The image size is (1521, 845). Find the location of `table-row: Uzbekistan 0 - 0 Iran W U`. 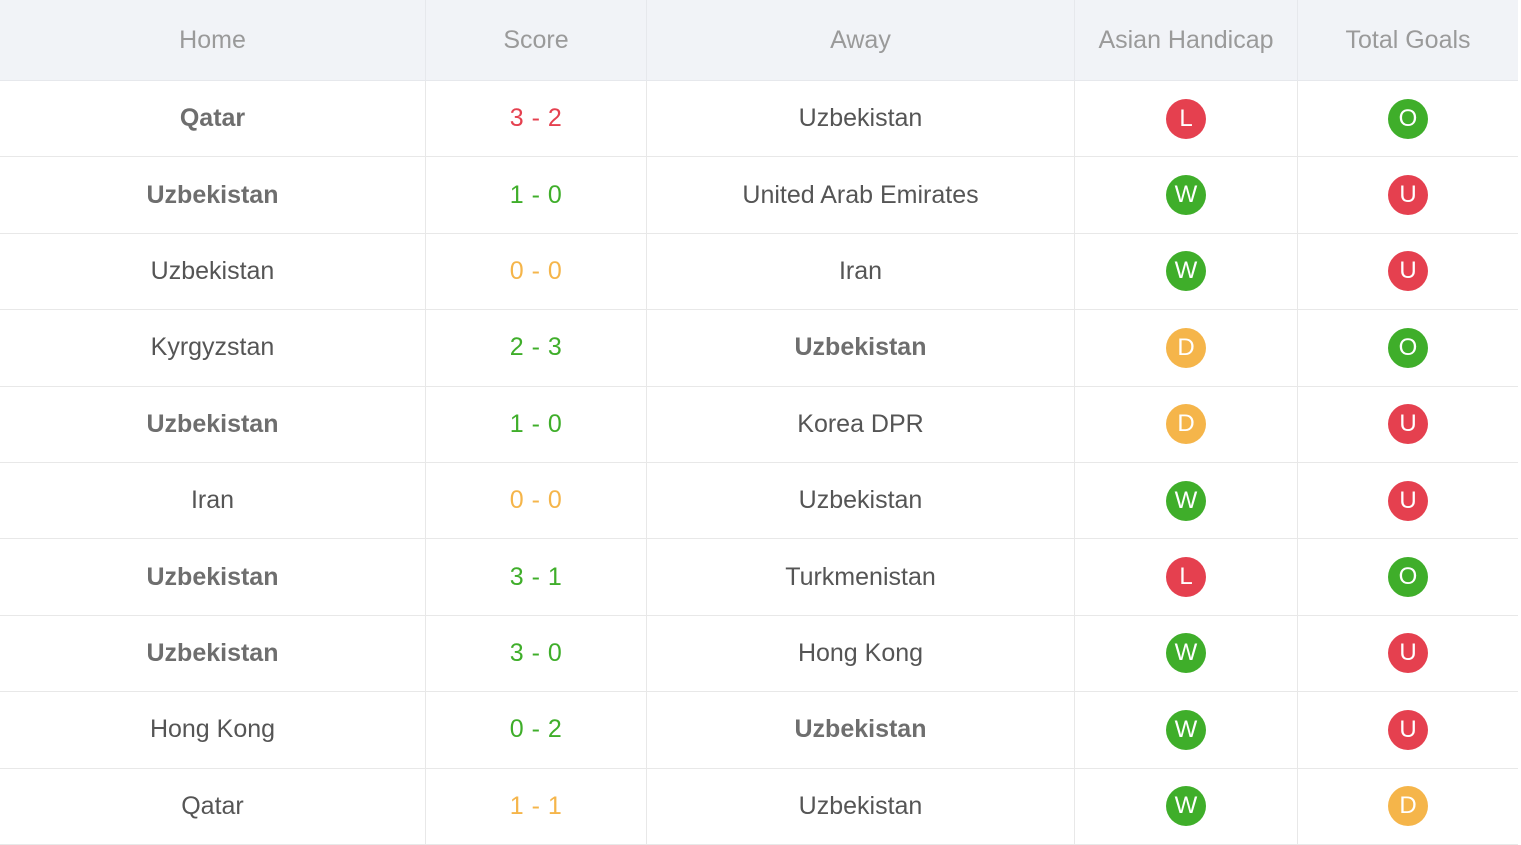

table-row: Uzbekistan 0 - 0 Iran W U is located at coordinates (759, 272).